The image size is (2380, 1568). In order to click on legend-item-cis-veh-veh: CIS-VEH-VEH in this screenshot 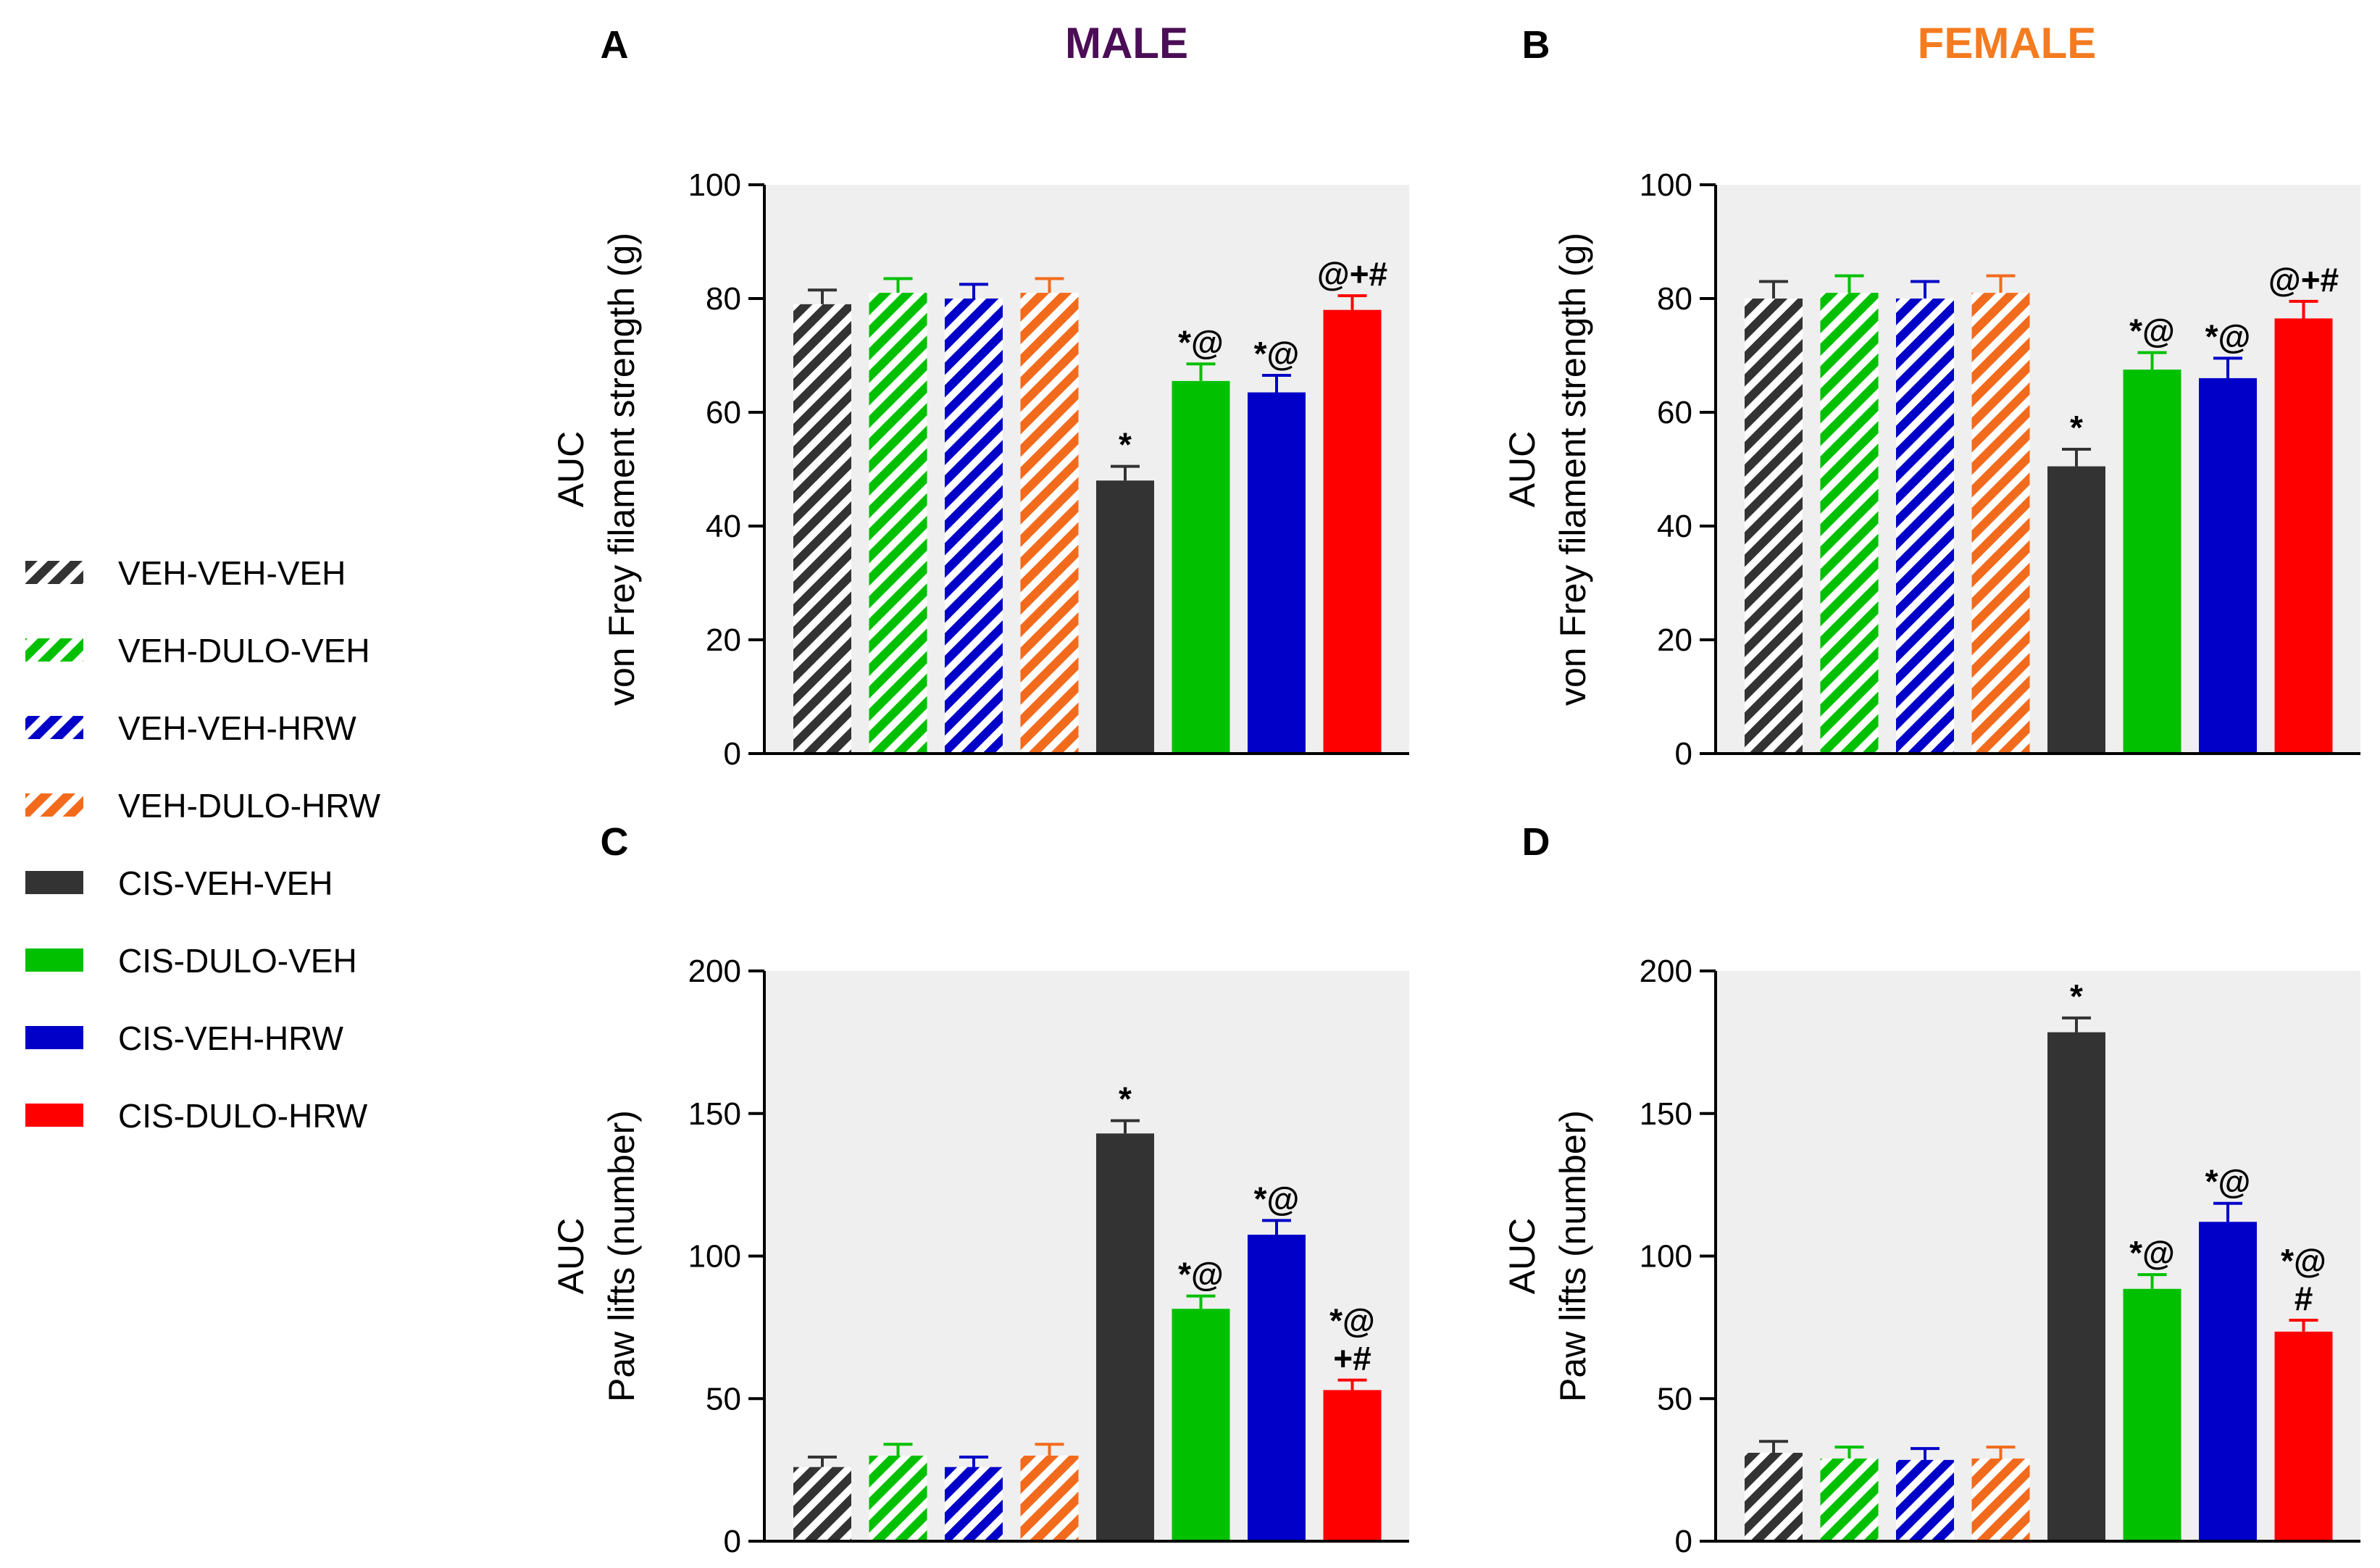, I will do `click(179, 883)`.